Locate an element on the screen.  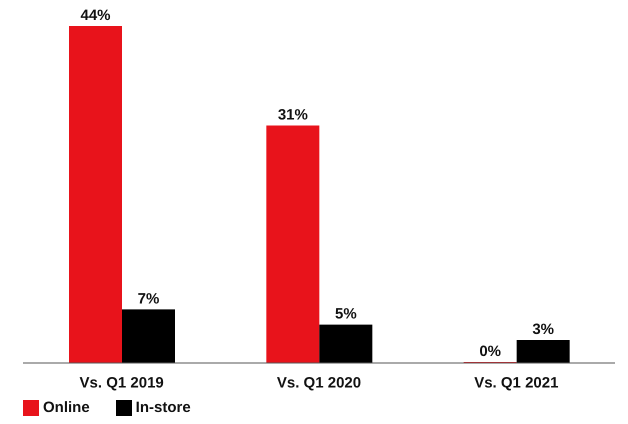
x-tick-label: Vs. Q1 2021 is located at coordinates (516, 383).